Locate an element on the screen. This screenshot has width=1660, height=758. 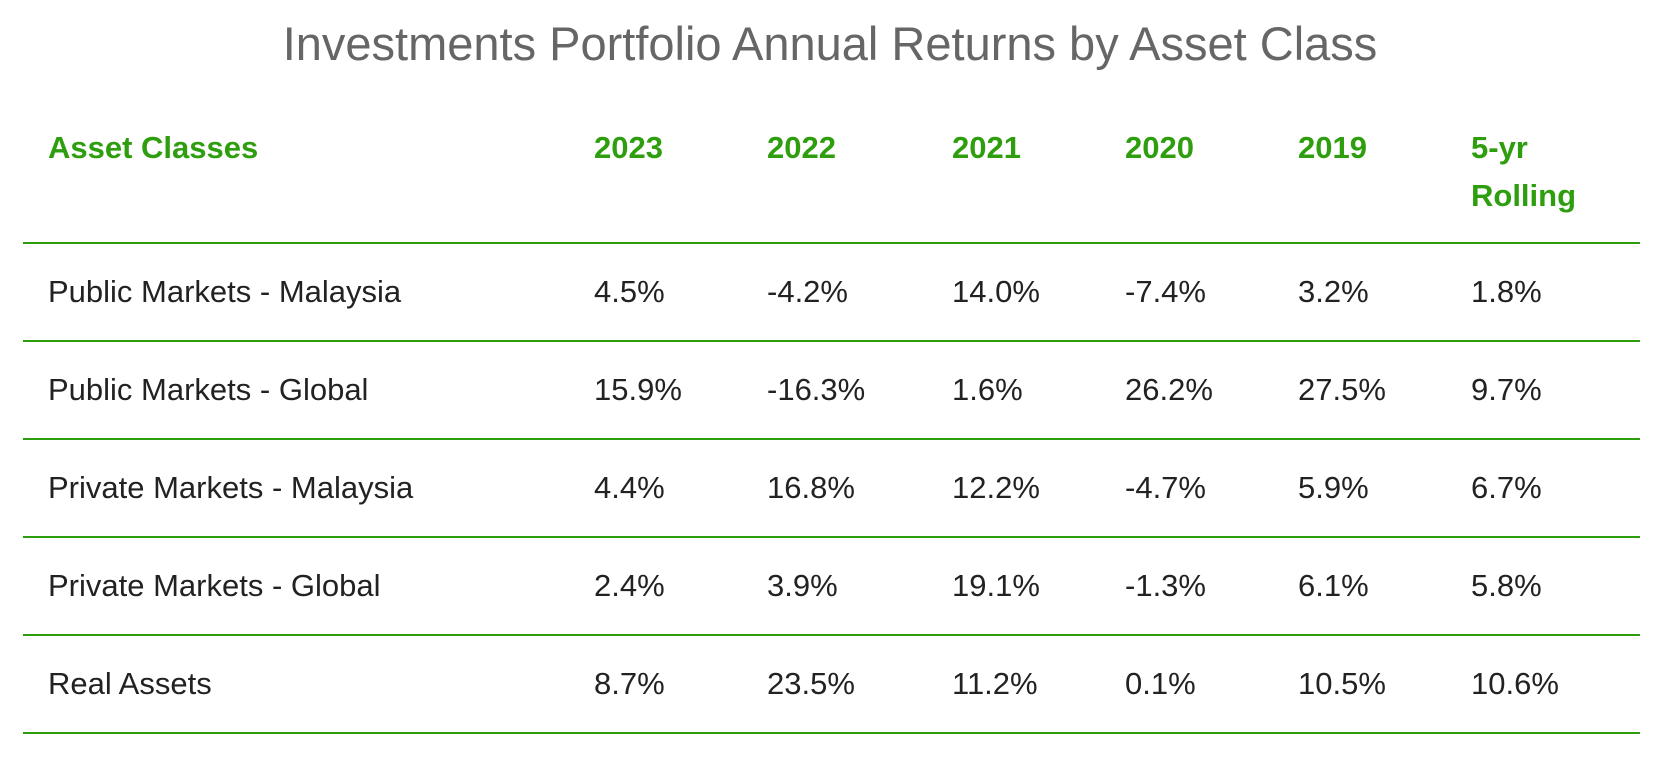
table-cell: 15.9% is located at coordinates (638, 389).